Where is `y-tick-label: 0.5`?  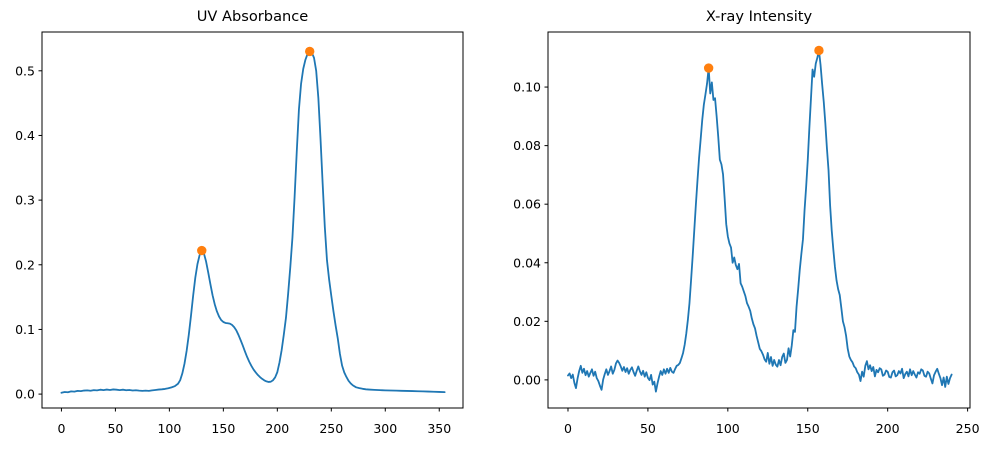 y-tick-label: 0.5 is located at coordinates (25, 70).